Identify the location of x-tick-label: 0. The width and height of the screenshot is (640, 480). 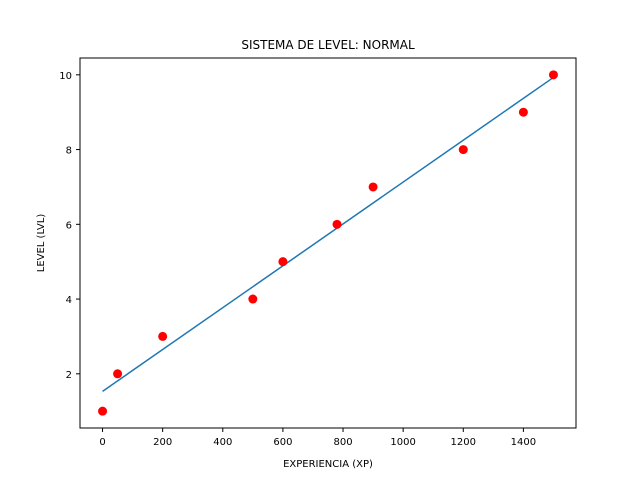
(102, 442).